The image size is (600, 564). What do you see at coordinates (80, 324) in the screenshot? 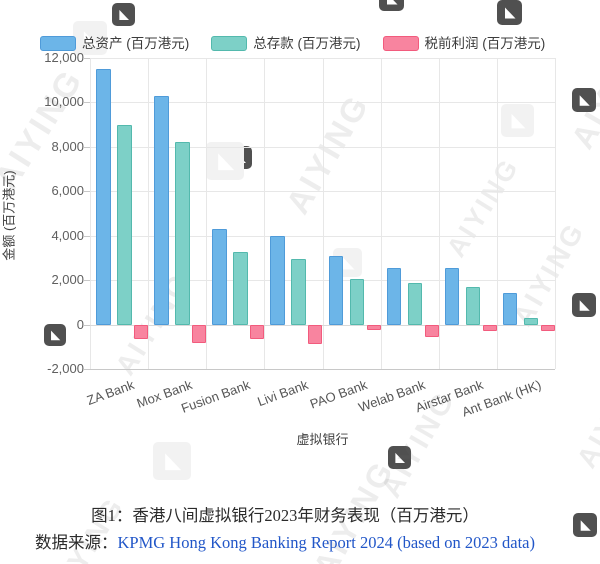
I see `y-tick-label: 0` at bounding box center [80, 324].